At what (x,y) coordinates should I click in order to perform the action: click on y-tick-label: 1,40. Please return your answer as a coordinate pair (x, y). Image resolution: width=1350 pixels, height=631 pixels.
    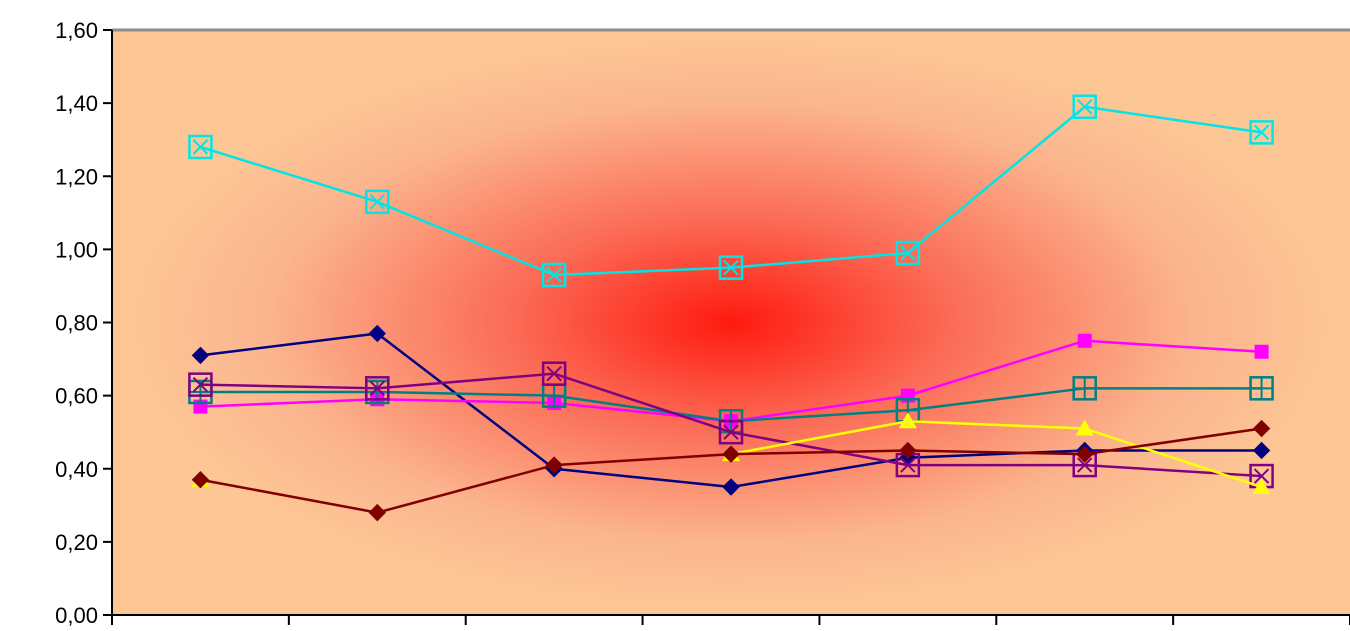
    Looking at the image, I should click on (76, 103).